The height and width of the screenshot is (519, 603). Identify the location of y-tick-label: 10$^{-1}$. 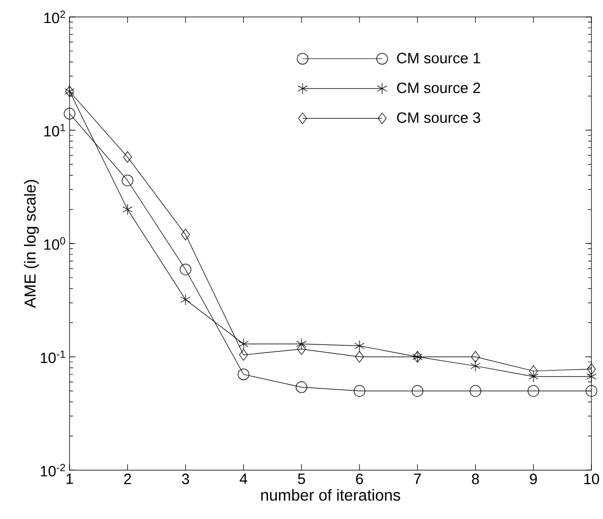
(53, 357).